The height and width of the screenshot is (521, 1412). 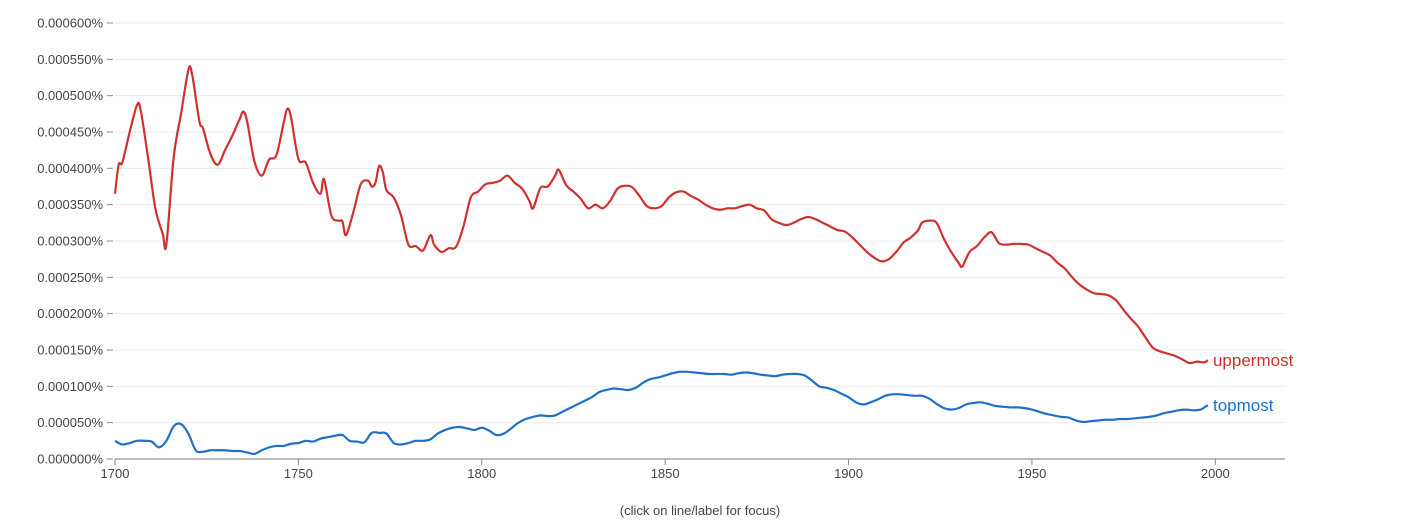 What do you see at coordinates (1031, 473) in the screenshot?
I see `x-tick-label: 1950` at bounding box center [1031, 473].